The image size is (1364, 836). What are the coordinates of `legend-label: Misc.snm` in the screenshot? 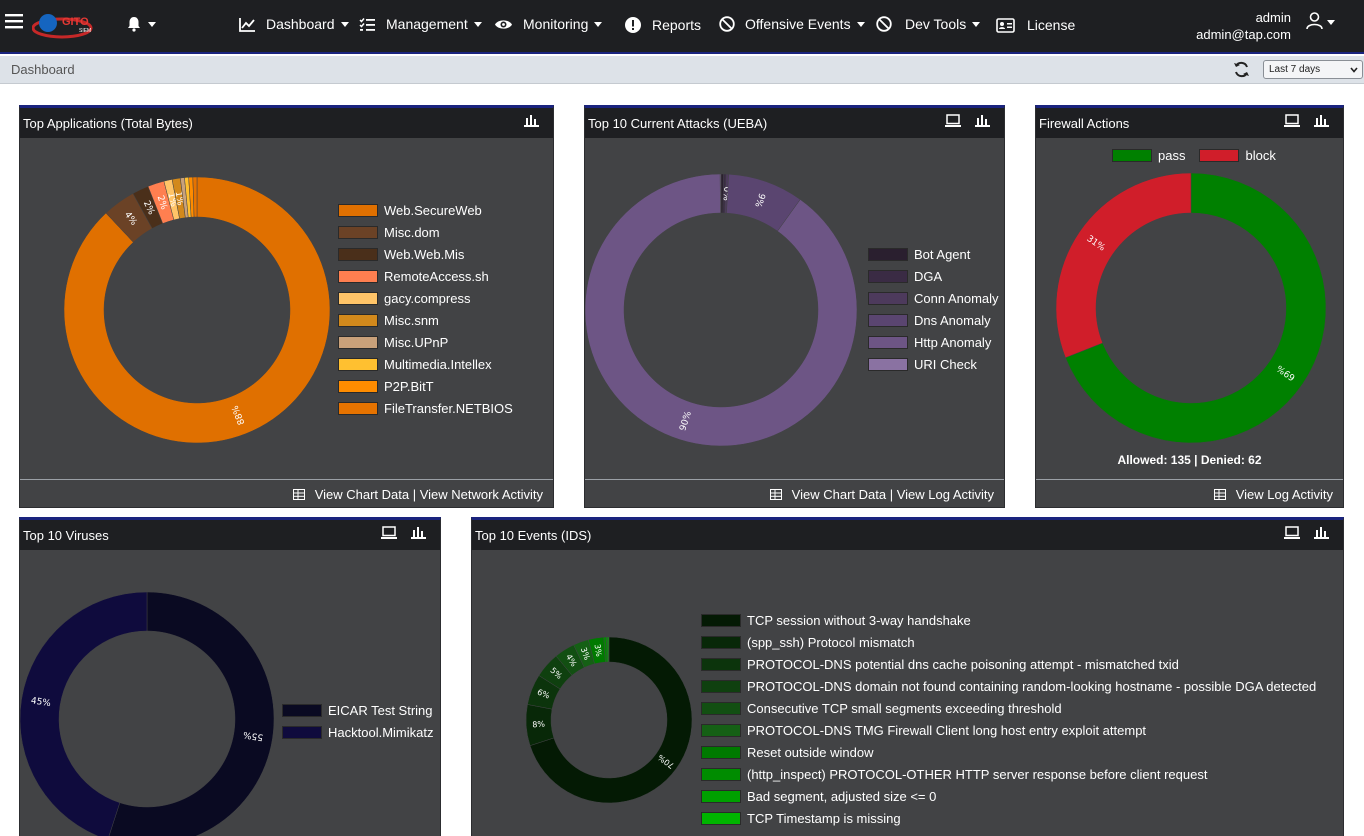 It's located at (411, 320).